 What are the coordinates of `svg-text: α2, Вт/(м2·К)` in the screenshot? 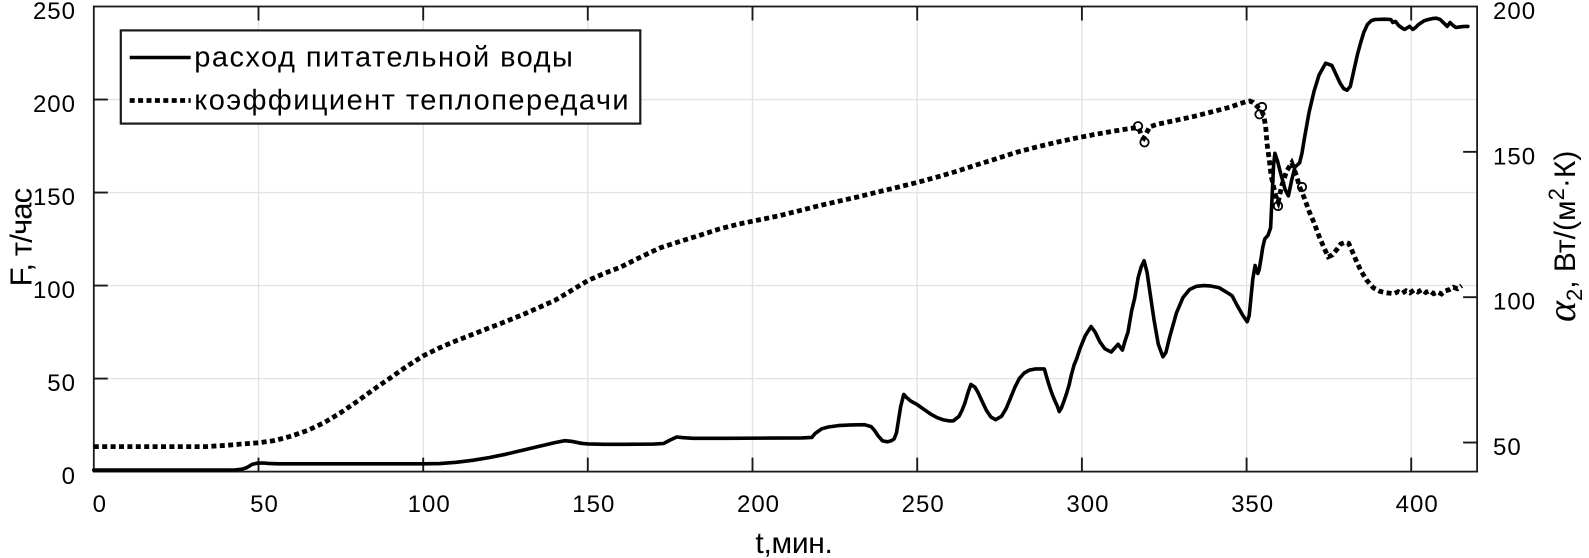 It's located at (1563, 236).